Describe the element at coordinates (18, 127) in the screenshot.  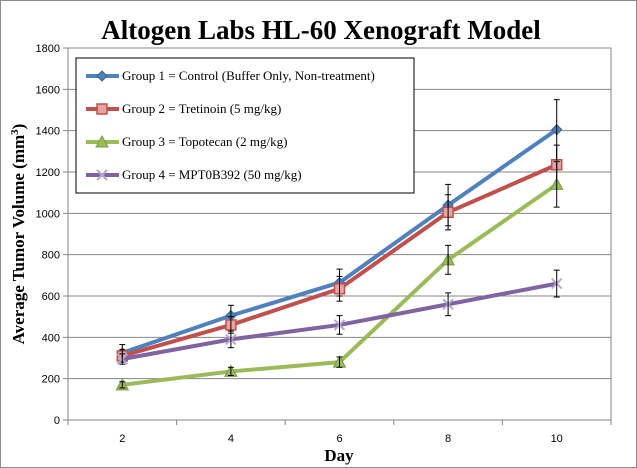
I see `y-axis-title-end: )` at that location.